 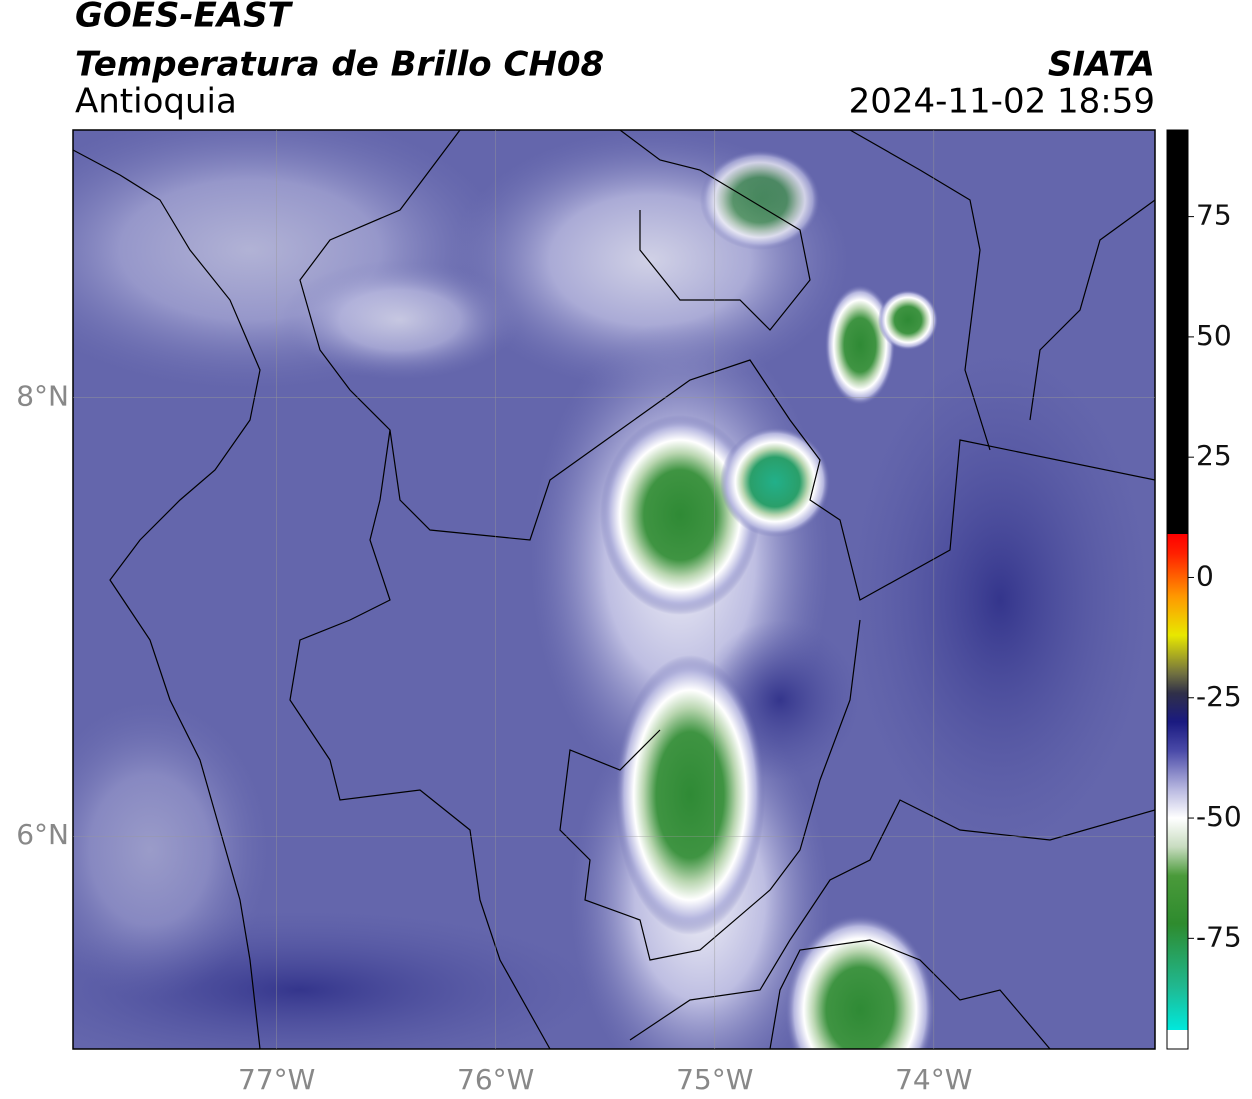 I want to click on colorbar, so click(x=1177, y=589).